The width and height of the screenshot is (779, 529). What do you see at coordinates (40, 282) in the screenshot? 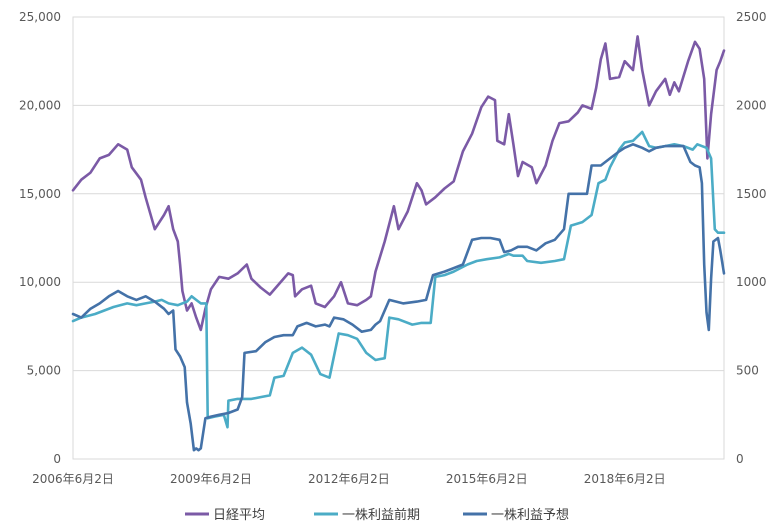
I see `y-left-tick-label: 10,000` at bounding box center [40, 282].